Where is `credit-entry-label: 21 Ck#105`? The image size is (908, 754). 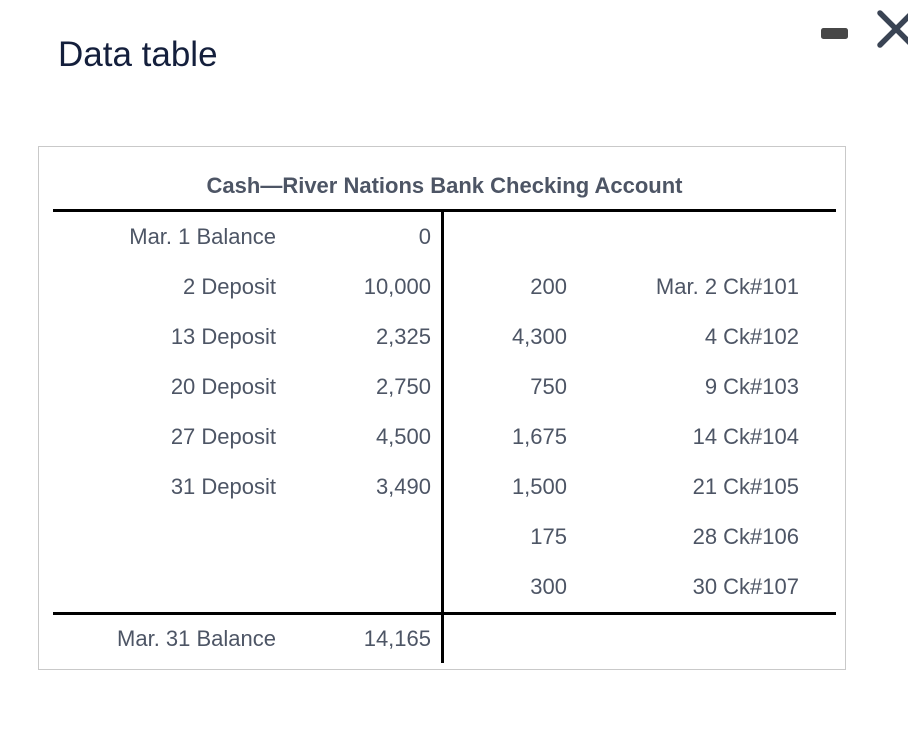 credit-entry-label: 21 Ck#105 is located at coordinates (745, 486).